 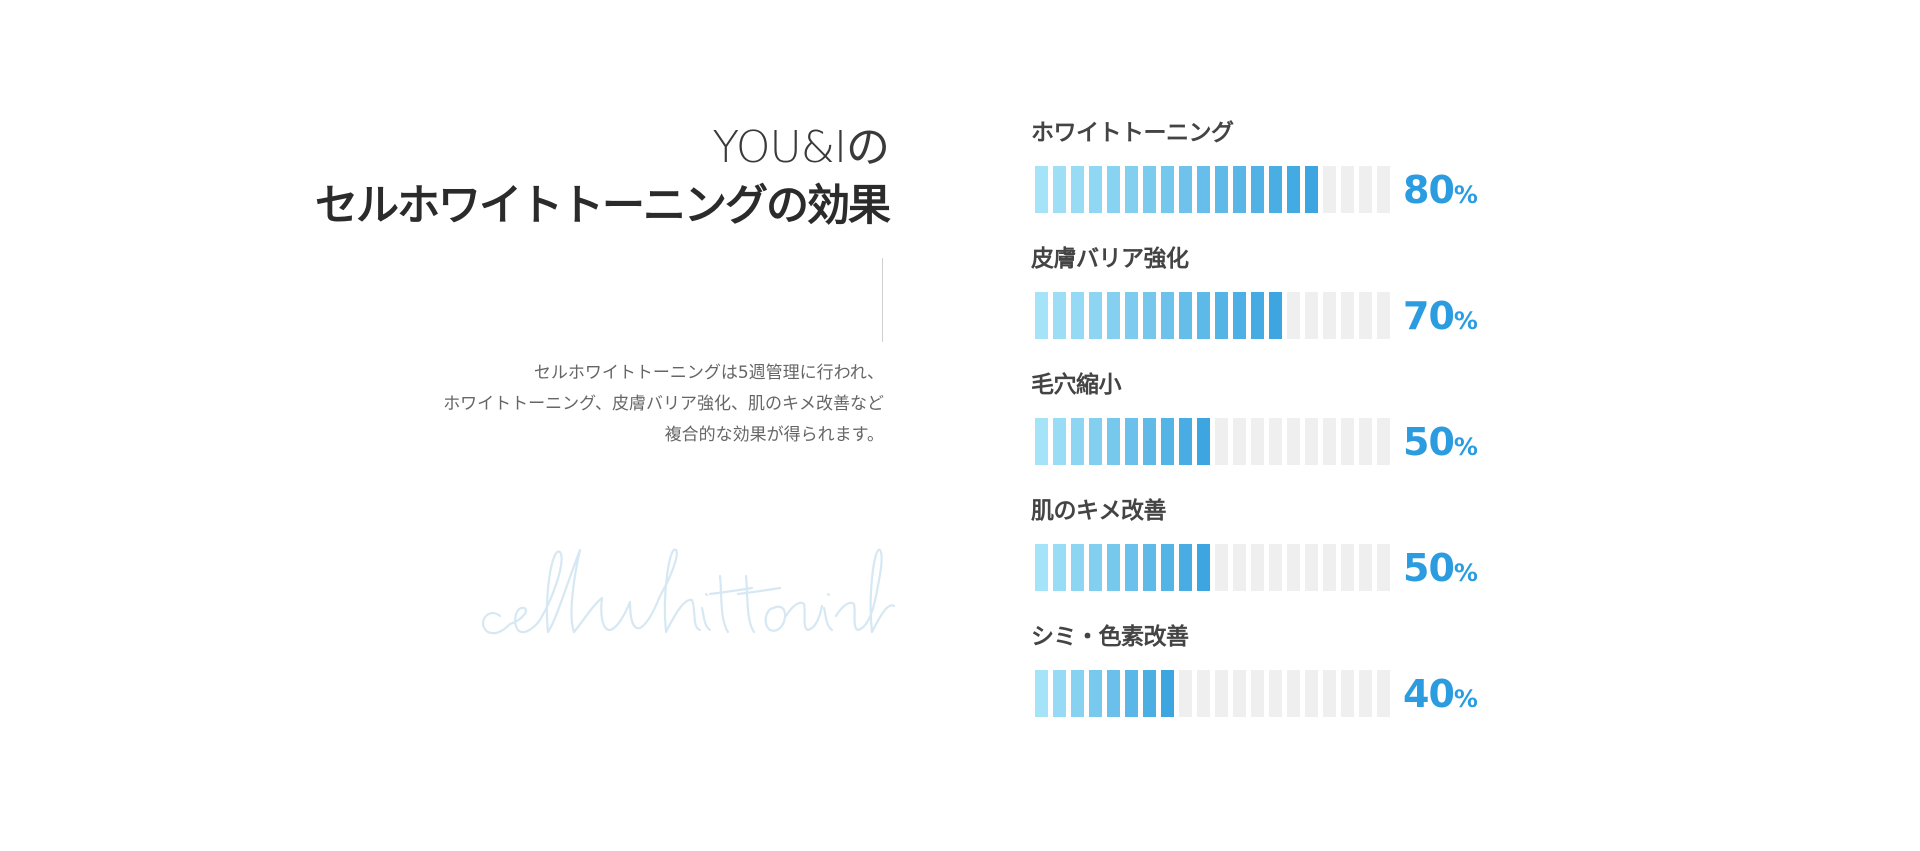 What do you see at coordinates (689, 591) in the screenshot?
I see `signature-watermark` at bounding box center [689, 591].